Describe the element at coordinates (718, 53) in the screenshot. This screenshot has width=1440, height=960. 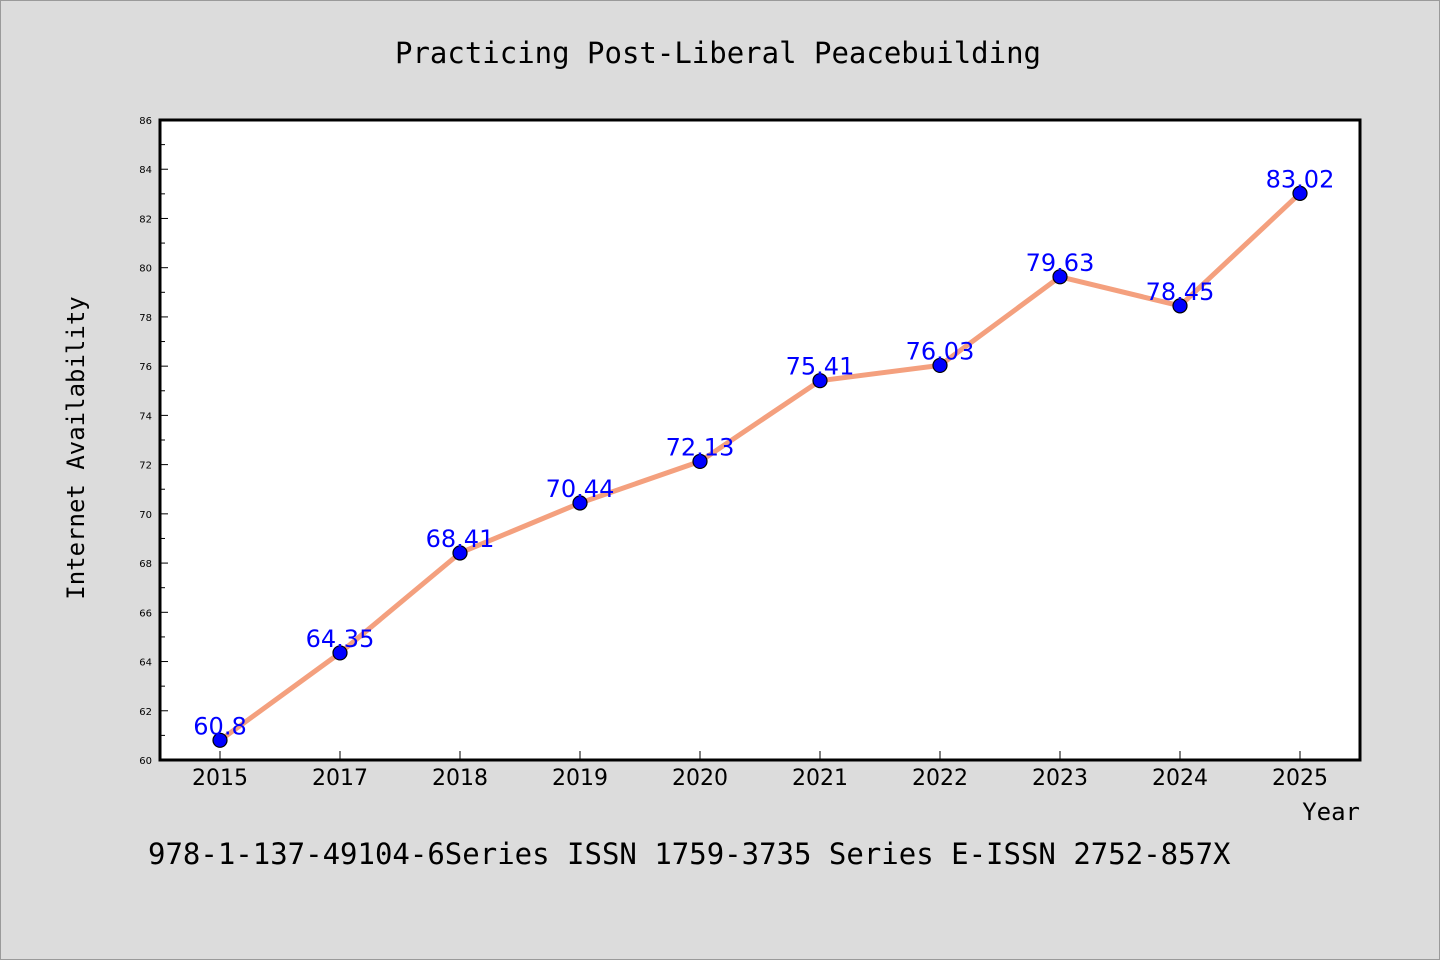
I see `chart-title: Practicing Post-Liberal Peacebuilding` at that location.